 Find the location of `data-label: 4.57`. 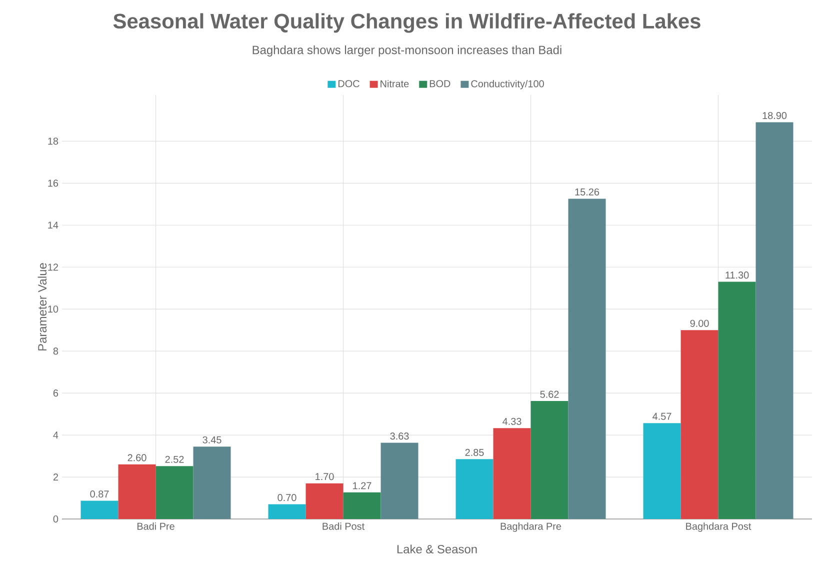

data-label: 4.57 is located at coordinates (662, 416).